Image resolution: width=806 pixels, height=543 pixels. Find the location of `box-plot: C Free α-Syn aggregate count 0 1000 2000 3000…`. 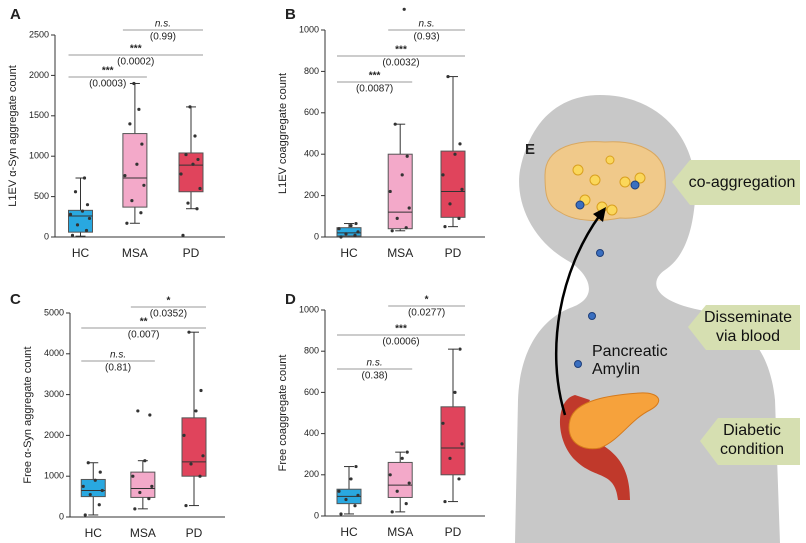

box-plot: C Free α-Syn aggregate count 0 1000 2000 3000… is located at coordinates (117, 415).